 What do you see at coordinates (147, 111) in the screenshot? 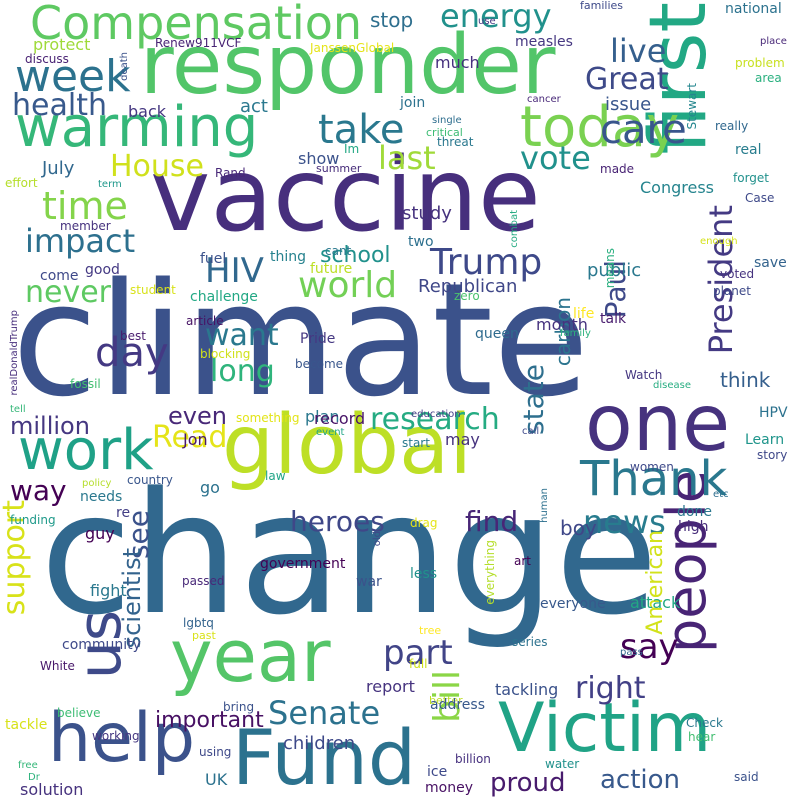
I see `word-back: back` at bounding box center [147, 111].